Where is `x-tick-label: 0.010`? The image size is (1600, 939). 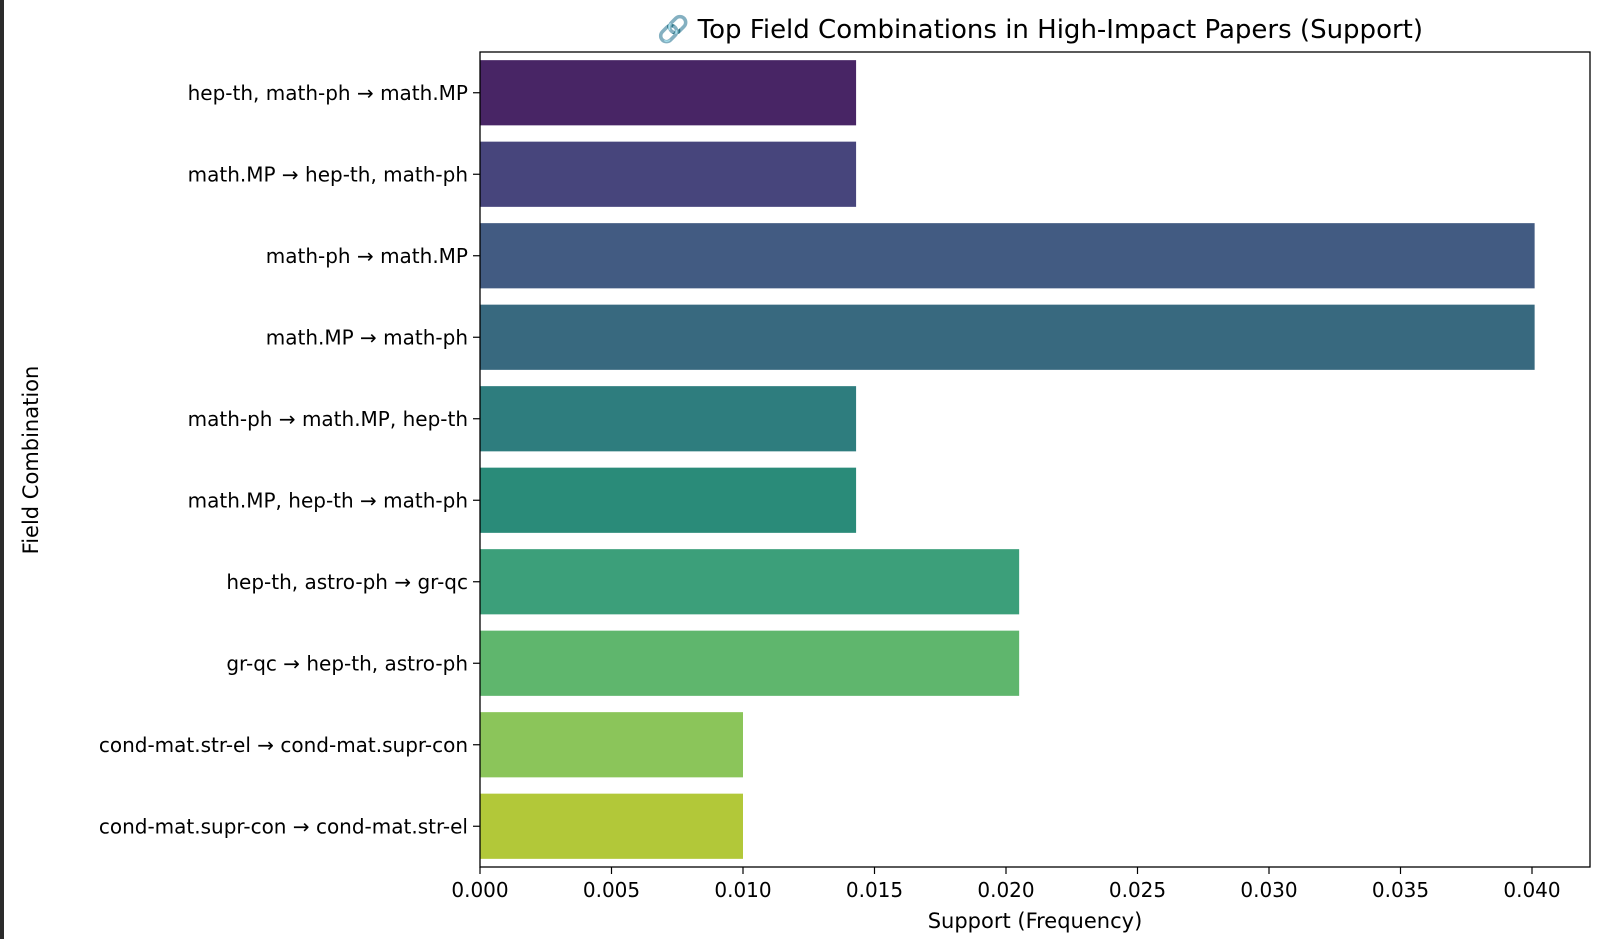
x-tick-label: 0.010 is located at coordinates (742, 890).